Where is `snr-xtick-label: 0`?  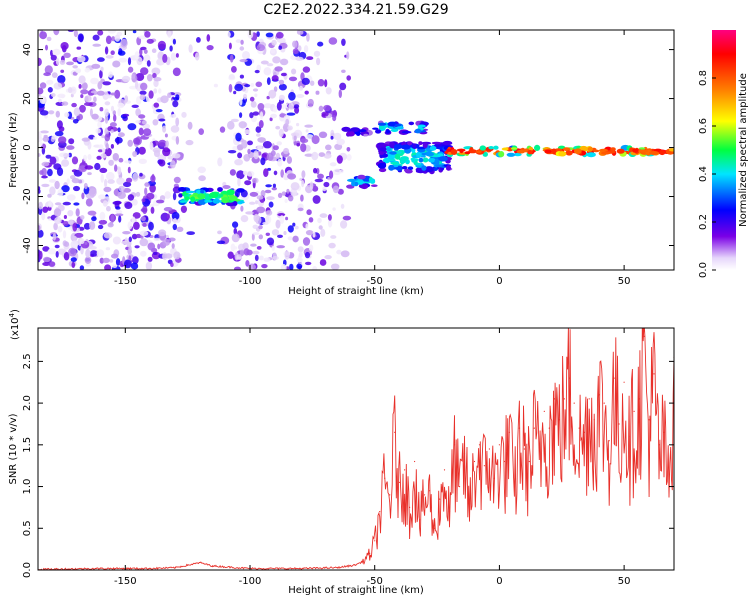 snr-xtick-label: 0 is located at coordinates (499, 581).